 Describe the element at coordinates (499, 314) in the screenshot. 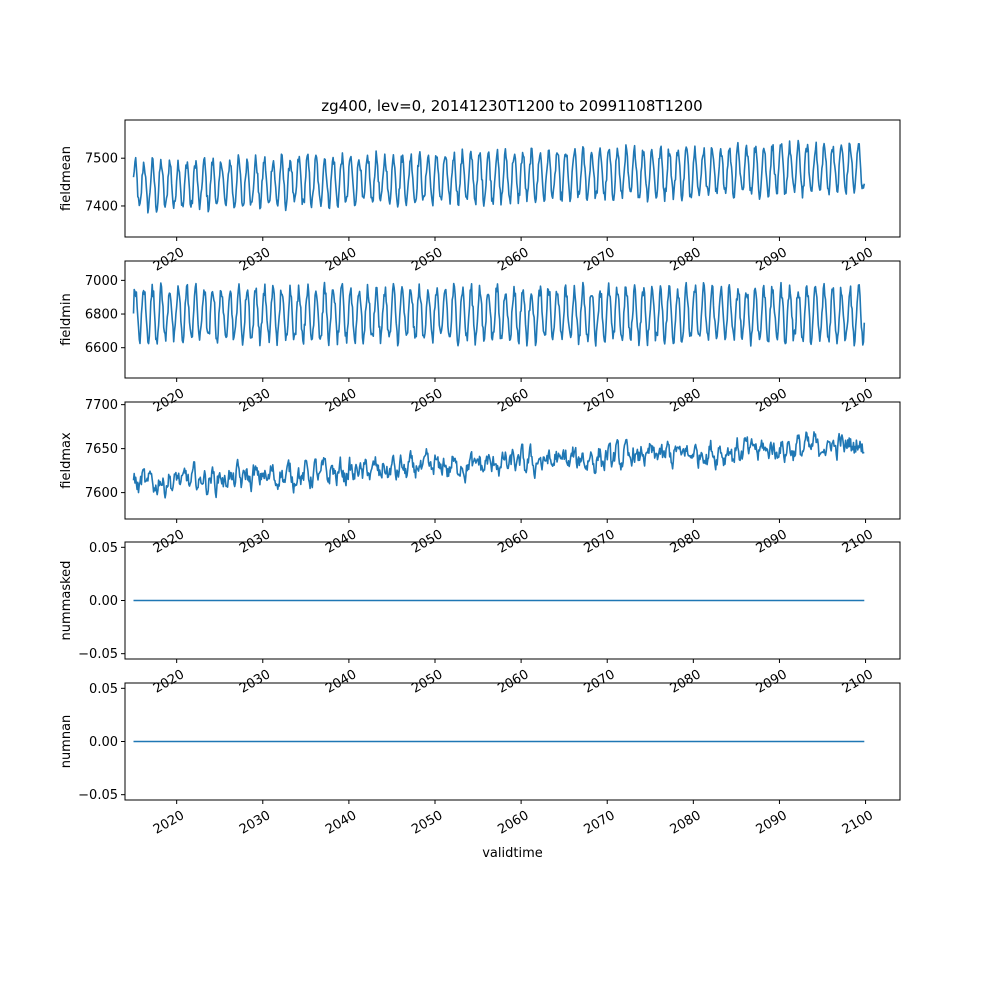

I see `series-line-fieldmin` at that location.